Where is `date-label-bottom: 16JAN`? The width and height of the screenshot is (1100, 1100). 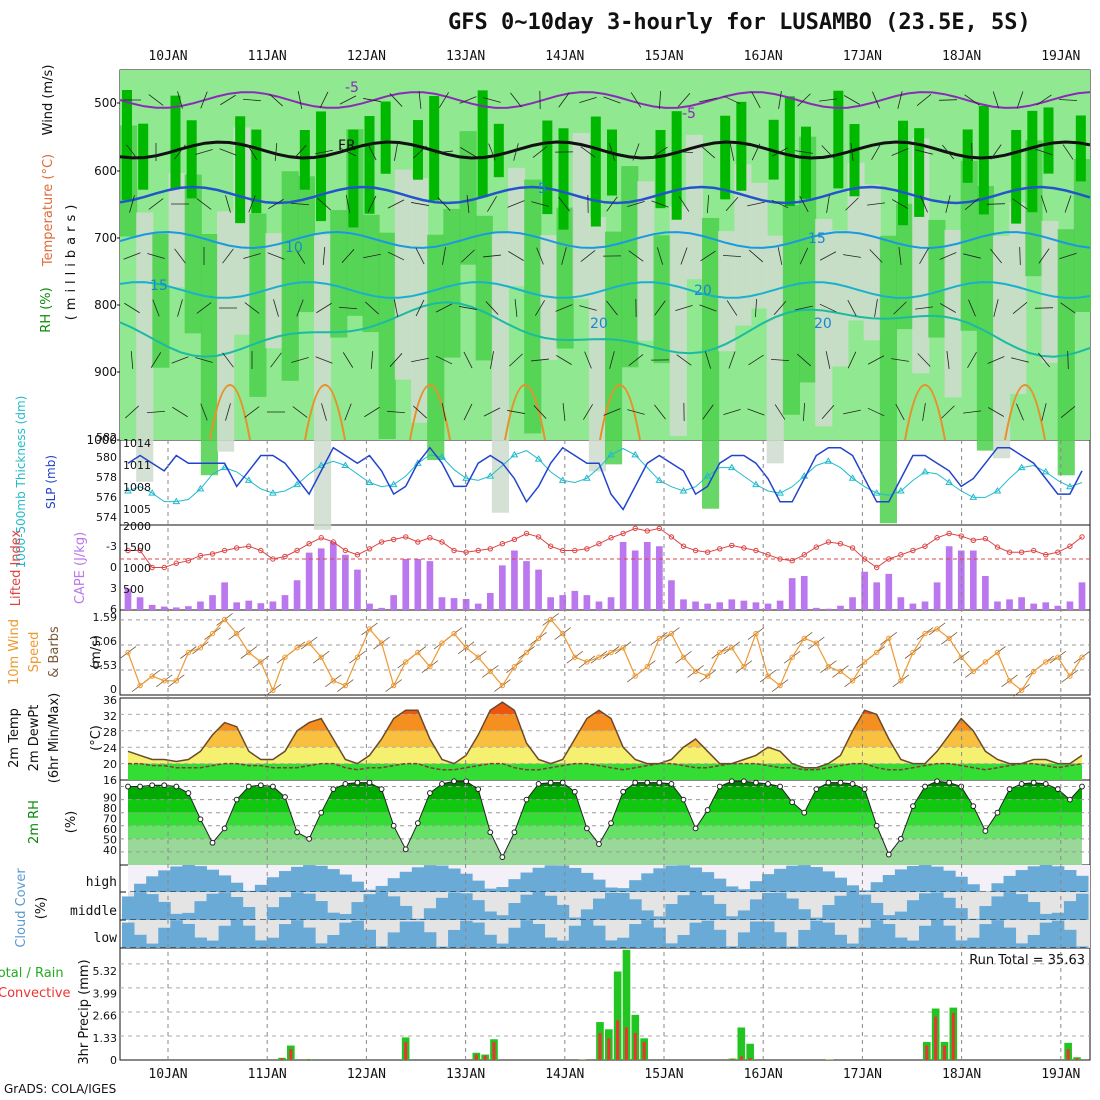 date-label-bottom: 16JAN is located at coordinates (763, 1074).